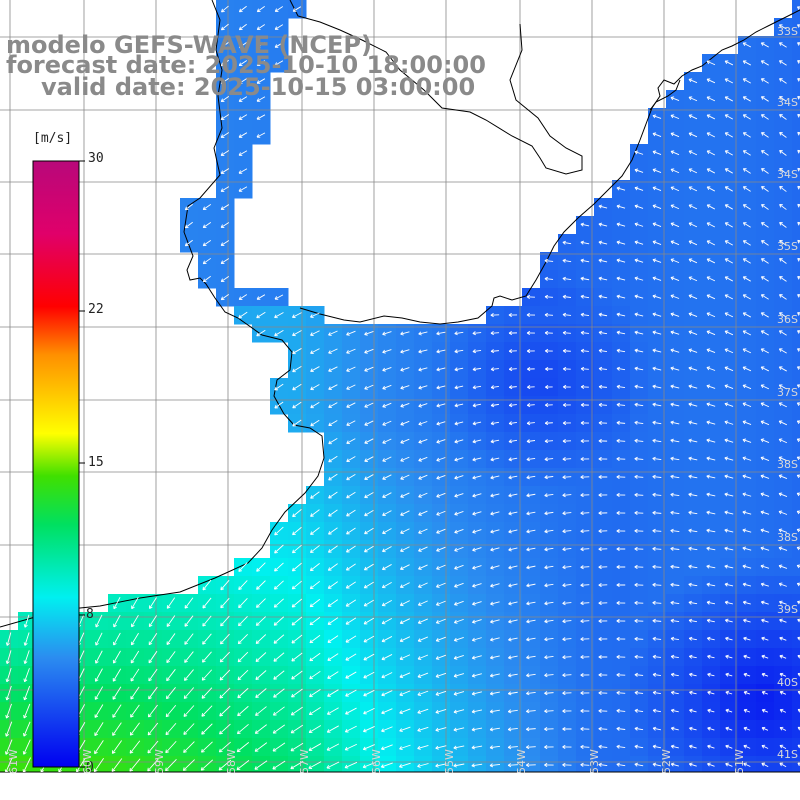  What do you see at coordinates (665, 95) in the screenshot?
I see `coastline-lagoon` at bounding box center [665, 95].